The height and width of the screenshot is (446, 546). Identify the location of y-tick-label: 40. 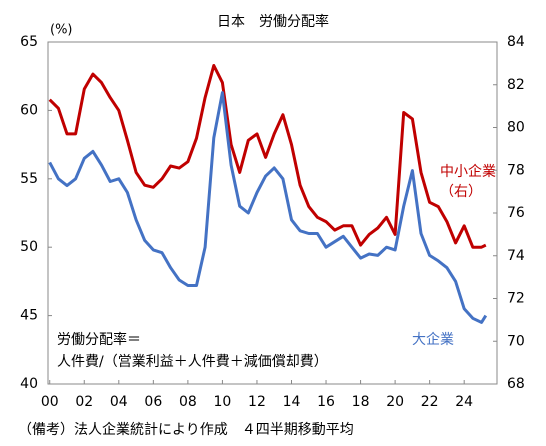
(29, 384).